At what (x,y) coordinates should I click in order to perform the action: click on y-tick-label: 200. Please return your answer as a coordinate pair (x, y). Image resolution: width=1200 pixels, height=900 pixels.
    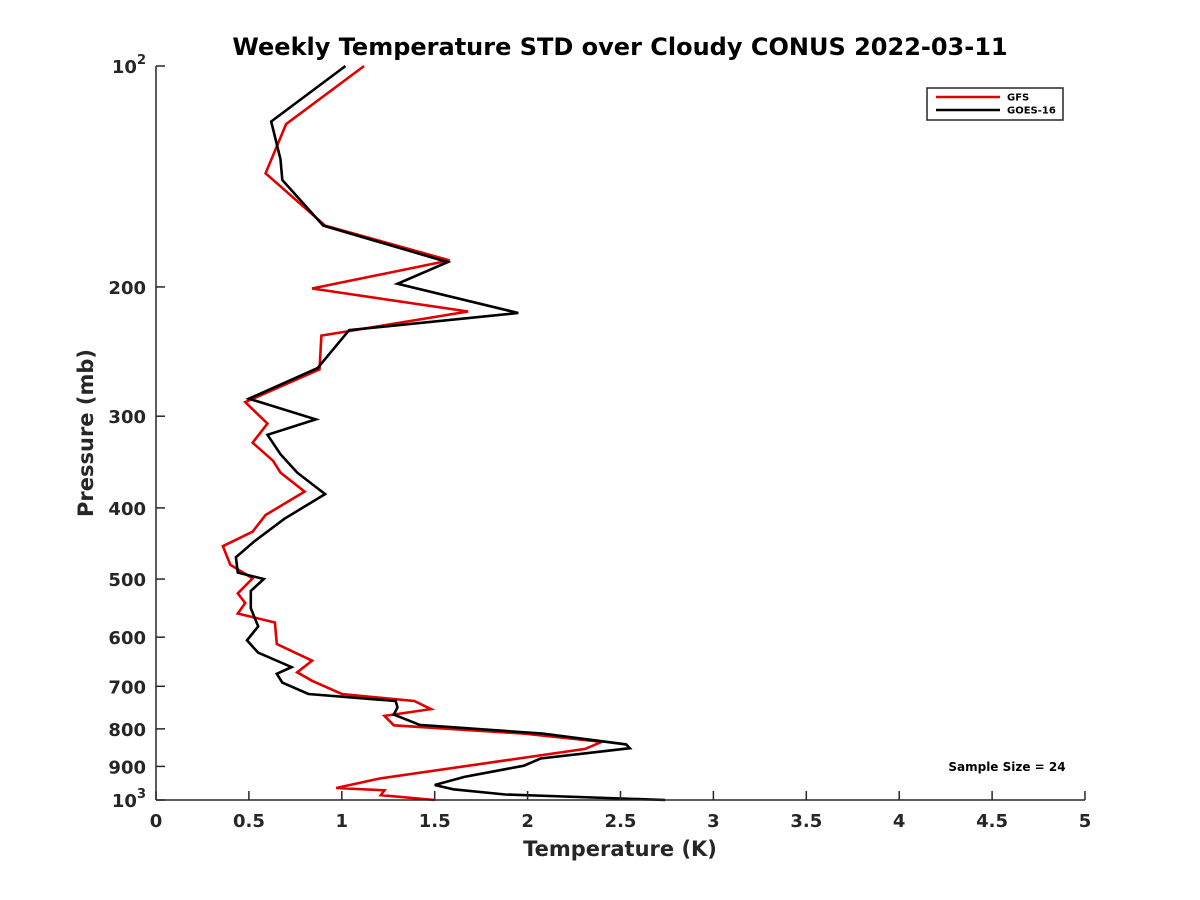
    Looking at the image, I should click on (127, 288).